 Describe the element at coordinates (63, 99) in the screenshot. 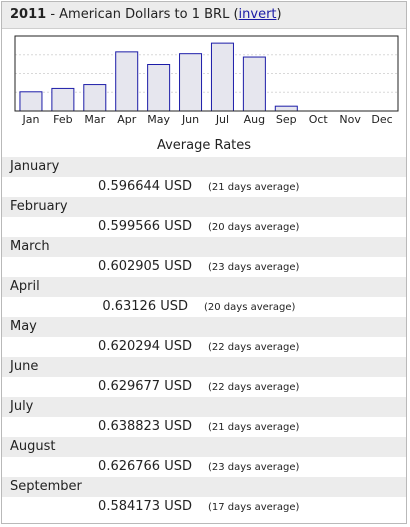

I see `chart-bar-feb` at that location.